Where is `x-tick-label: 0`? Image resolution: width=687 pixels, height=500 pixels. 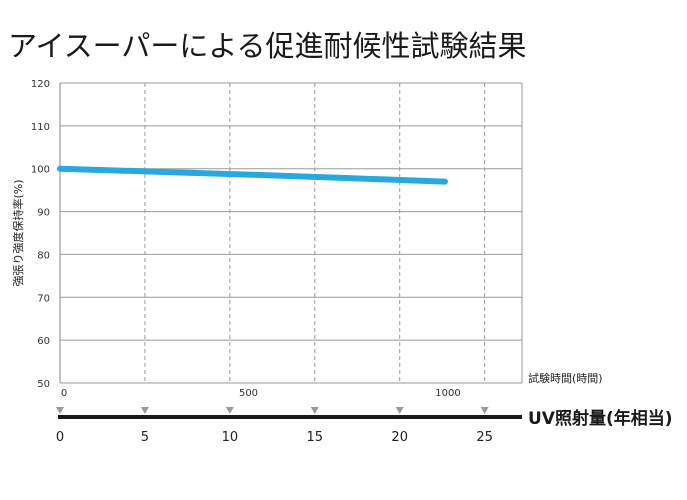 x-tick-label: 0 is located at coordinates (64, 393).